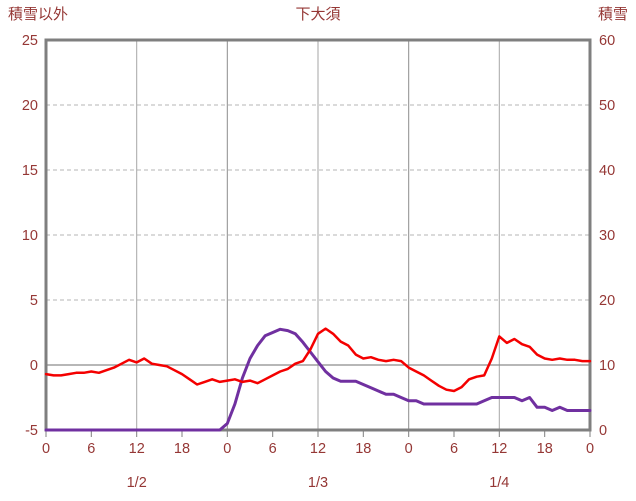 The image size is (636, 501). What do you see at coordinates (31, 431) in the screenshot?
I see `left-axis-tick-label: -5` at bounding box center [31, 431].